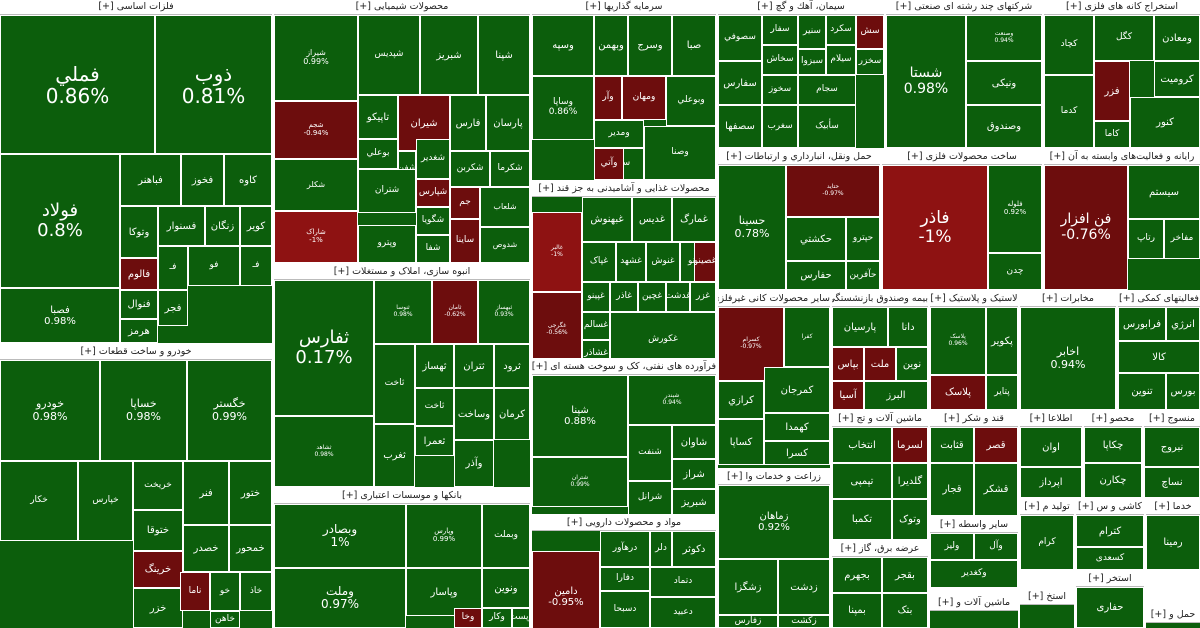 The height and width of the screenshot is (628, 1200). What do you see at coordinates (619, 134) in the screenshot?
I see `stock-tile: ومدیر` at bounding box center [619, 134].